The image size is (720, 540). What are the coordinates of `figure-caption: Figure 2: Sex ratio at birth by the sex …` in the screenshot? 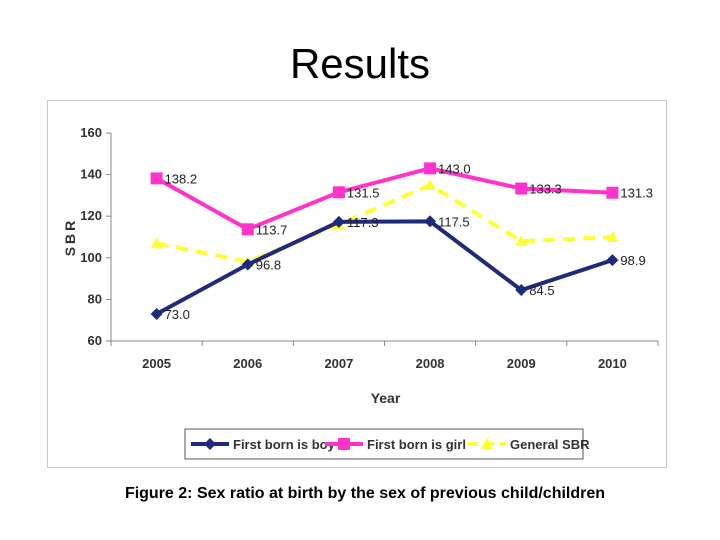 It's located at (365, 493).